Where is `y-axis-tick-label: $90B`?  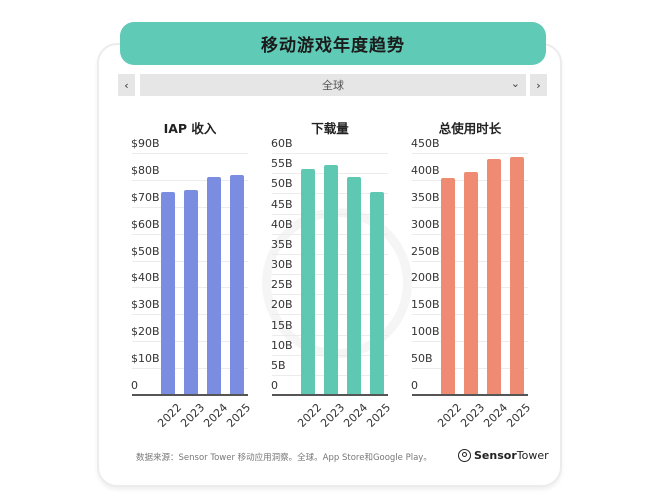
y-axis-tick-label: $90B is located at coordinates (145, 143).